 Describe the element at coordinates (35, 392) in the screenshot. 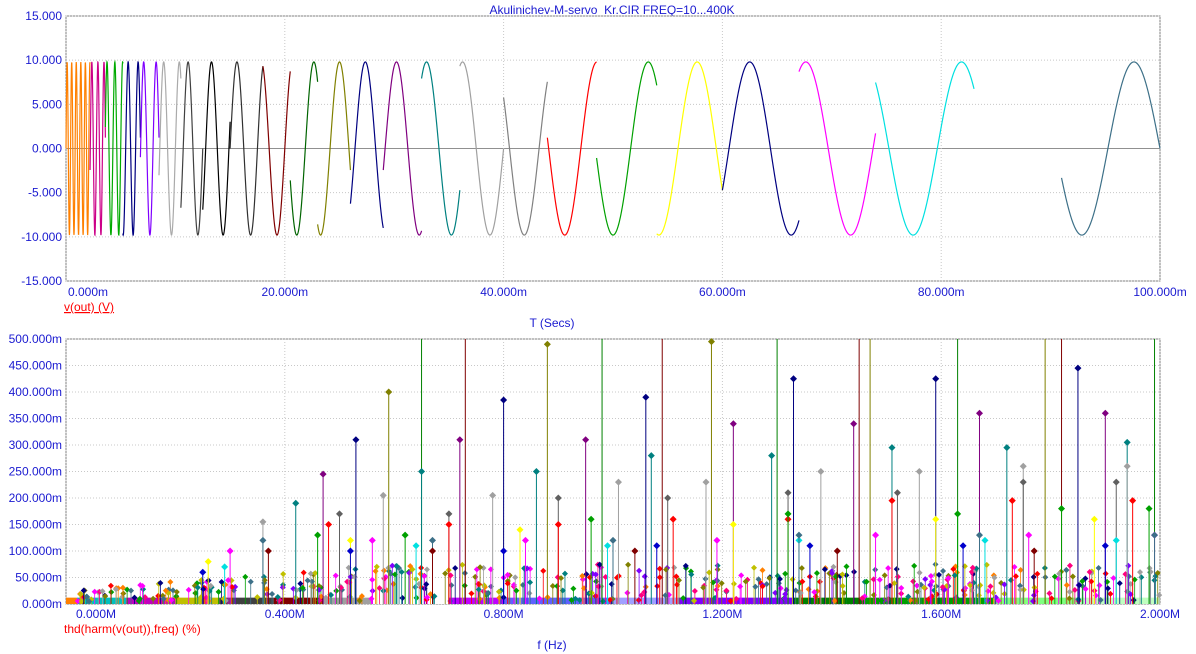

I see `bottom-y-tick-label: 400.000m` at that location.